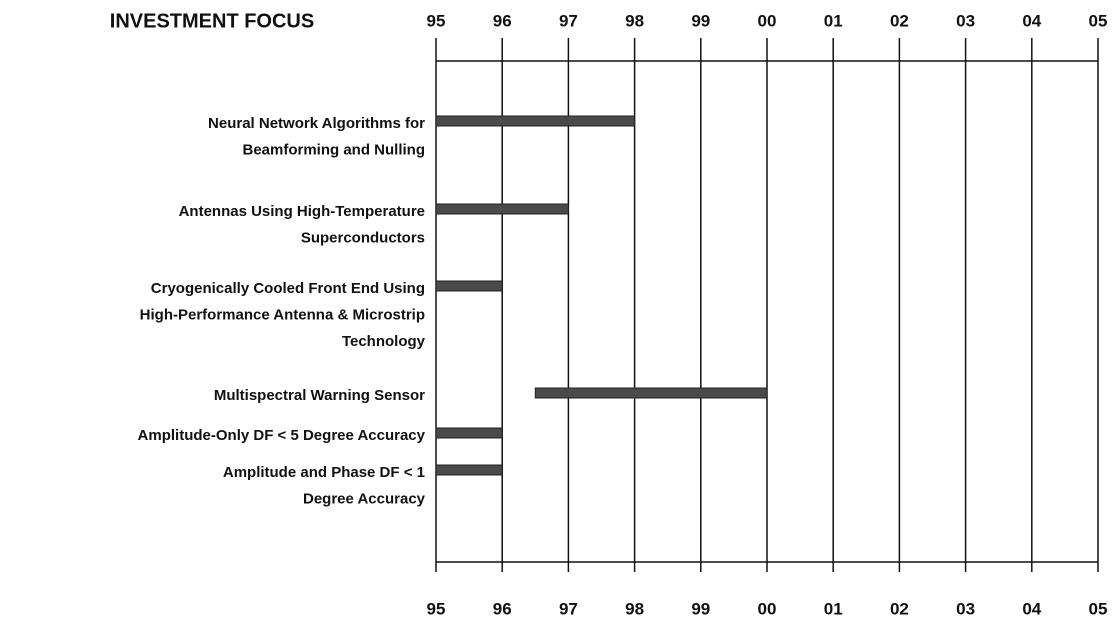 The image size is (1112, 626). I want to click on bottom-tick-label: 02, so click(899, 608).